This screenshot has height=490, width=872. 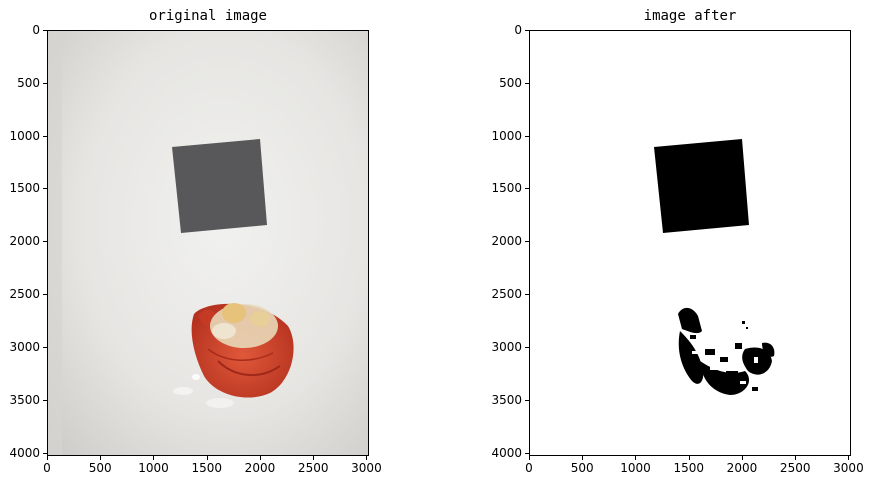 I want to click on shrimp, so click(x=242, y=350).